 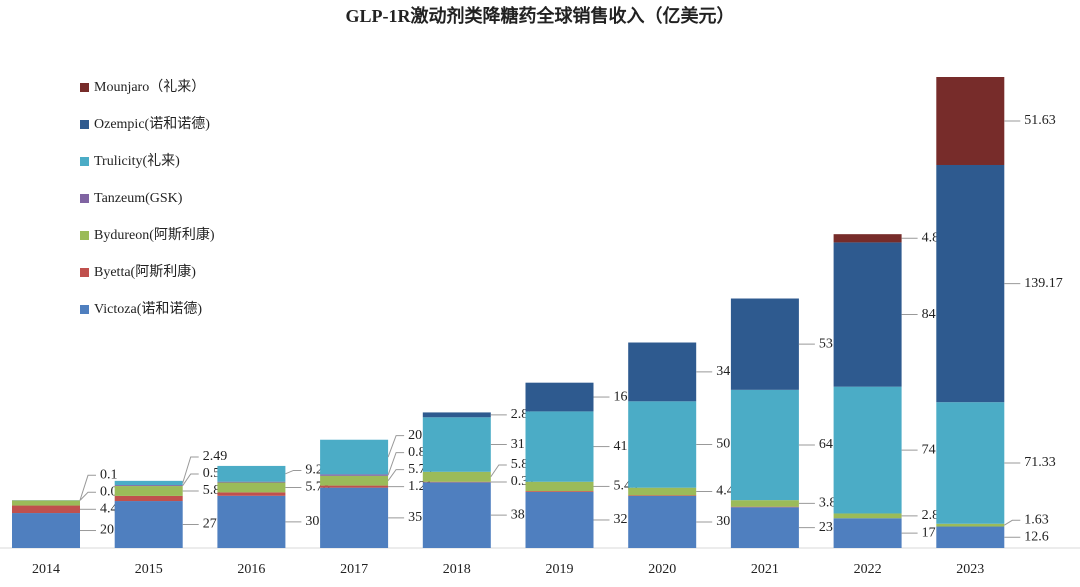 I want to click on legend-label: Victoza(诺和诺德), so click(x=148, y=309).